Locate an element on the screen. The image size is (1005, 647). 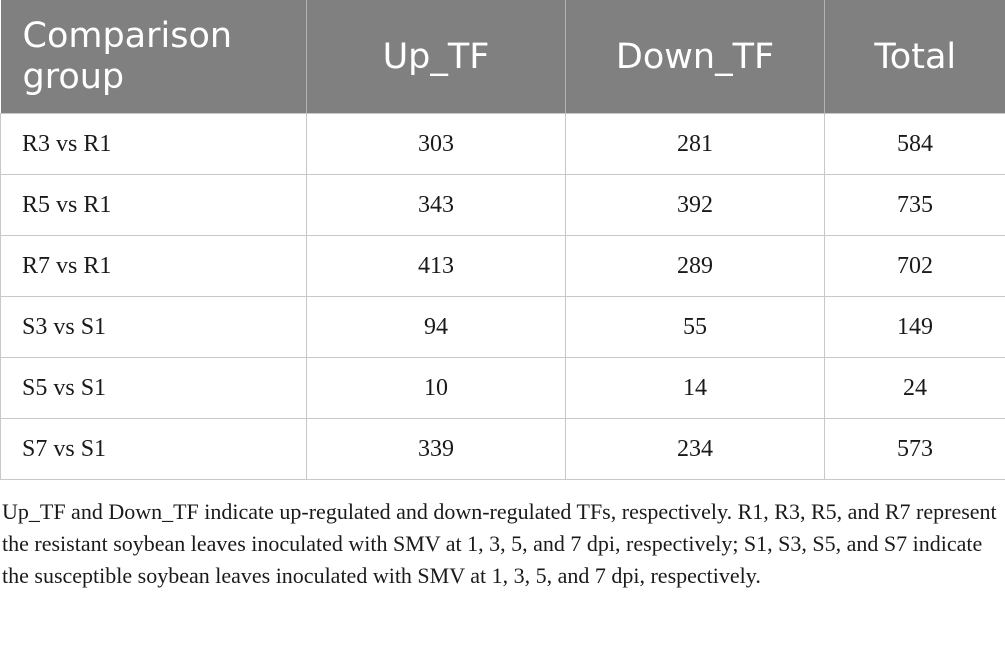
cell-total: 735 is located at coordinates (914, 205).